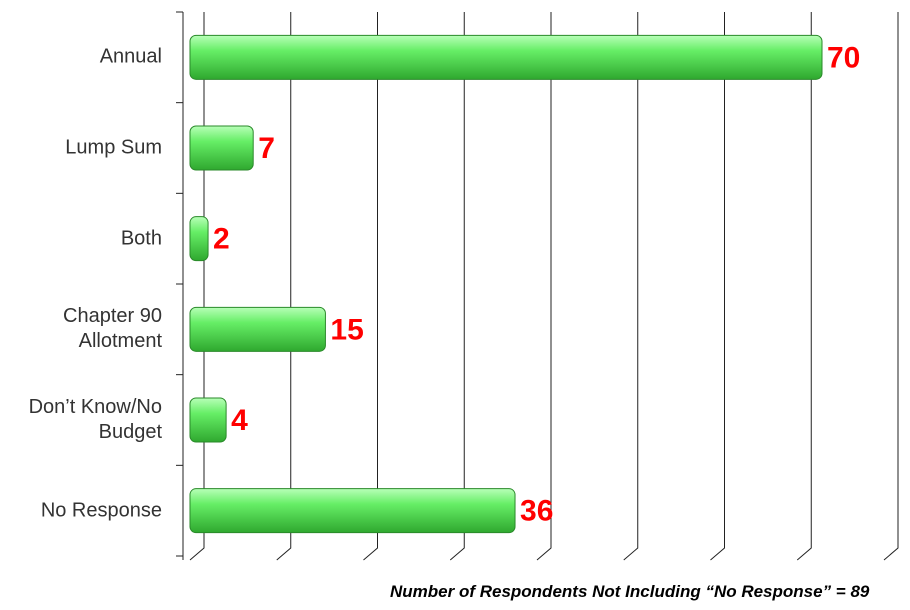 The height and width of the screenshot is (610, 910). What do you see at coordinates (112, 329) in the screenshot?
I see `category-label: Chapter 90 Allotment` at bounding box center [112, 329].